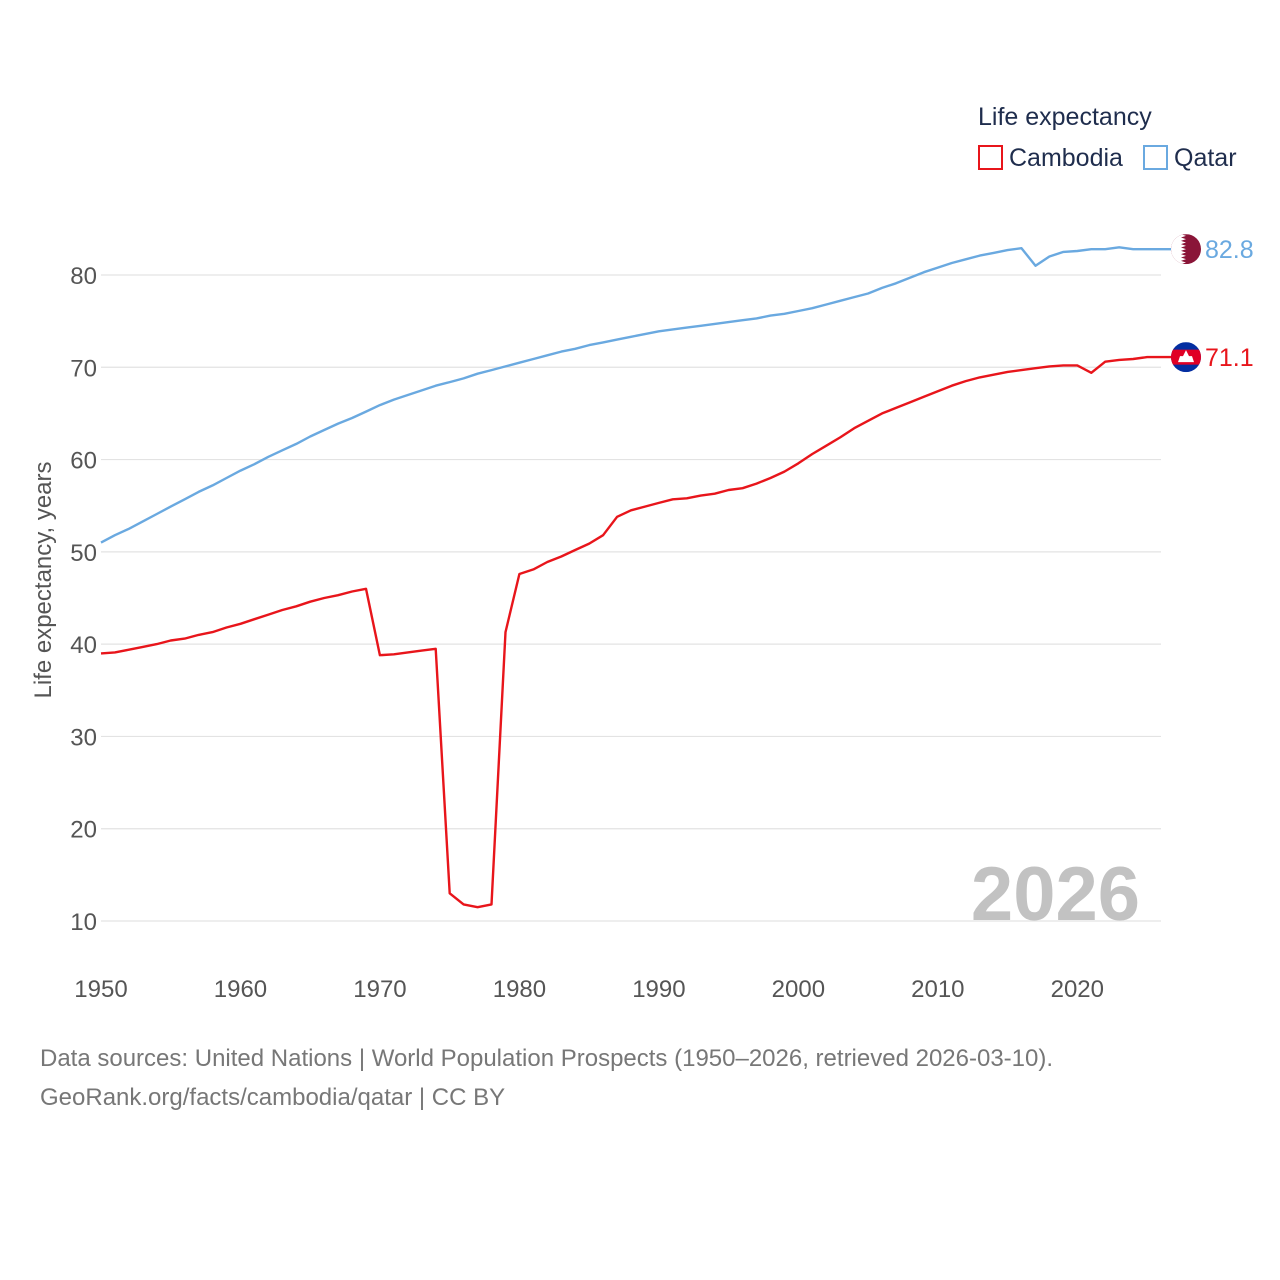  I want to click on legend-item-cambodia: Cambodia, so click(1050, 158).